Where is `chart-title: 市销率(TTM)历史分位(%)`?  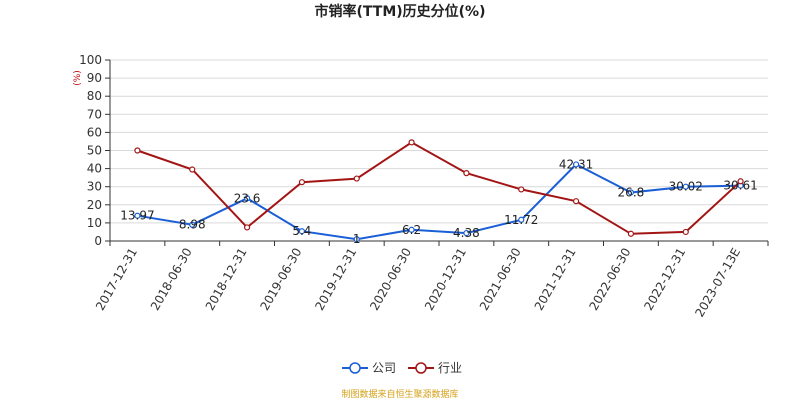
chart-title: 市销率(TTM)历史分位(%) is located at coordinates (400, 11).